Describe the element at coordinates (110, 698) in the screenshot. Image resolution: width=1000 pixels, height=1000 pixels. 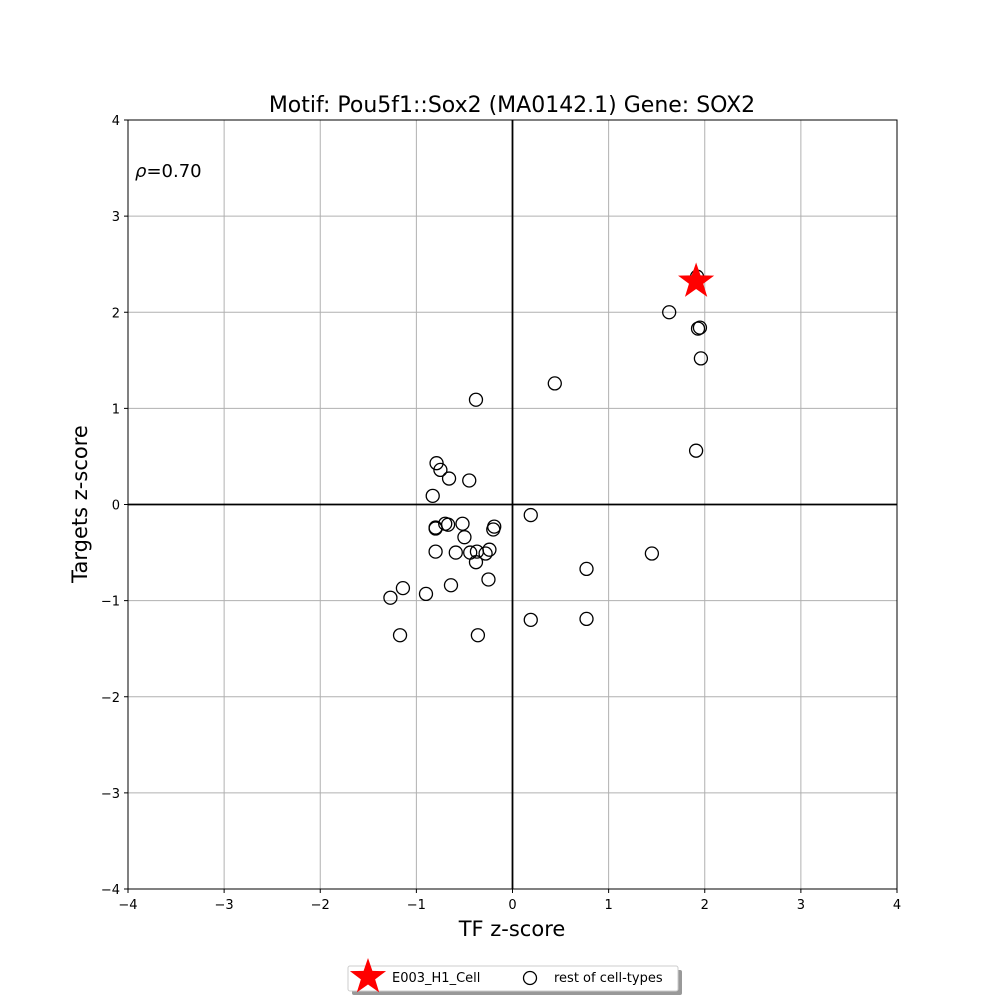
I see `y-tick-label: −2` at that location.